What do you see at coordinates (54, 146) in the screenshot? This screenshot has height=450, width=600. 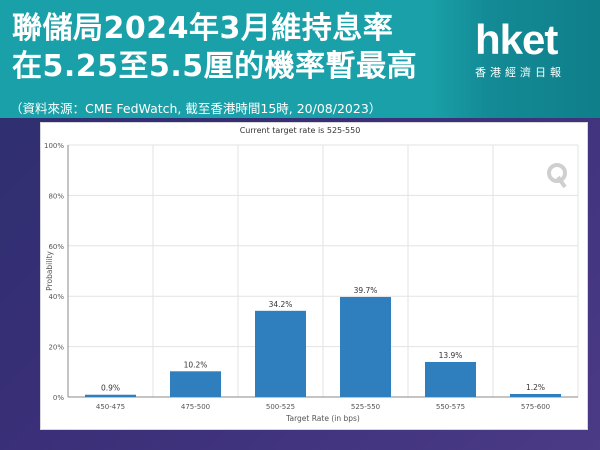 I see `y-tick-label: 100%` at bounding box center [54, 146].